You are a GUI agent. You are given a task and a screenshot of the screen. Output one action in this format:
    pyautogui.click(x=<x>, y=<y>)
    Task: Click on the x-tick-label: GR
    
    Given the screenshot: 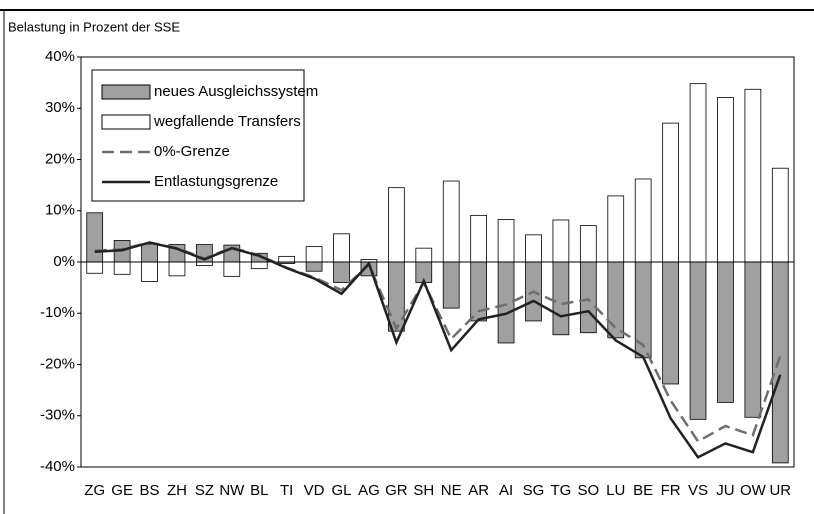 What is the action you would take?
    pyautogui.click(x=396, y=490)
    